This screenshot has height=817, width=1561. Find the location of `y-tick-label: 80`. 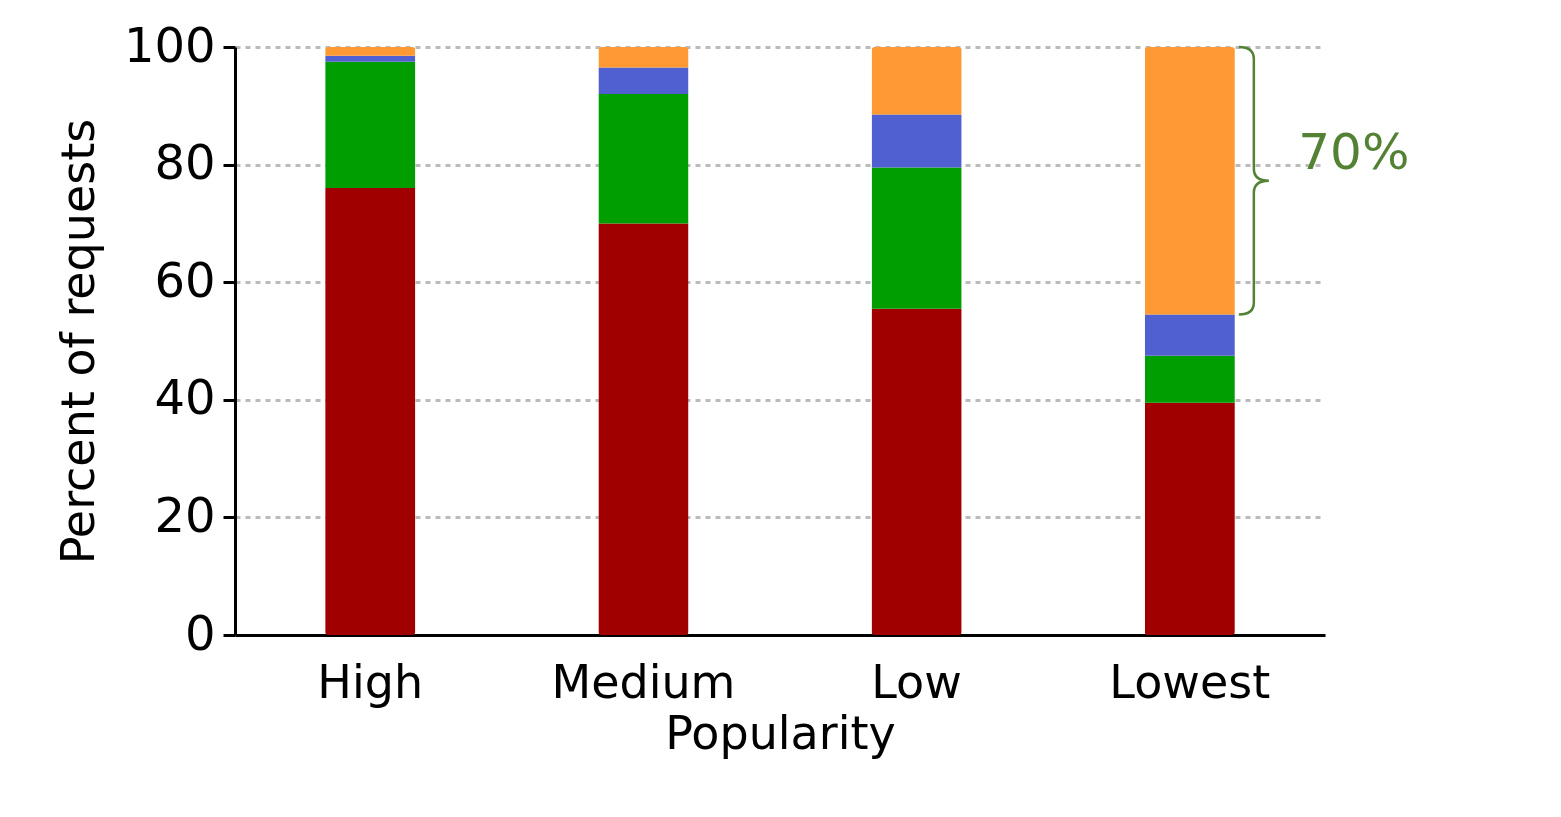

y-tick-label: 80 is located at coordinates (185, 162).